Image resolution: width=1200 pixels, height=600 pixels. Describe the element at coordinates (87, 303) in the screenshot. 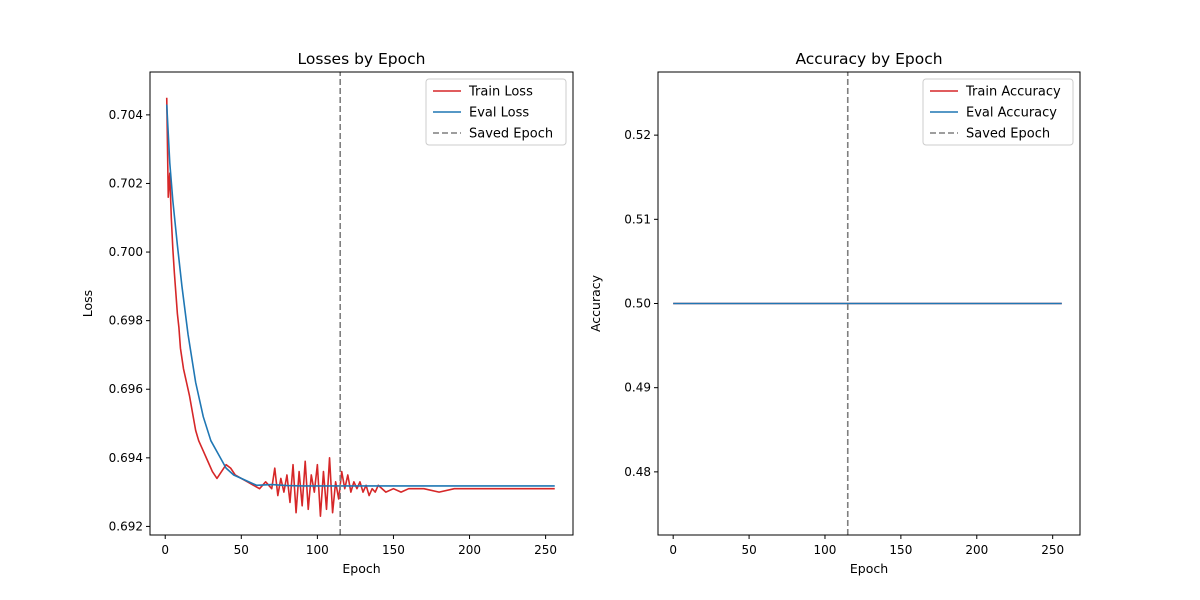

I see `y-axis-label: Loss` at that location.